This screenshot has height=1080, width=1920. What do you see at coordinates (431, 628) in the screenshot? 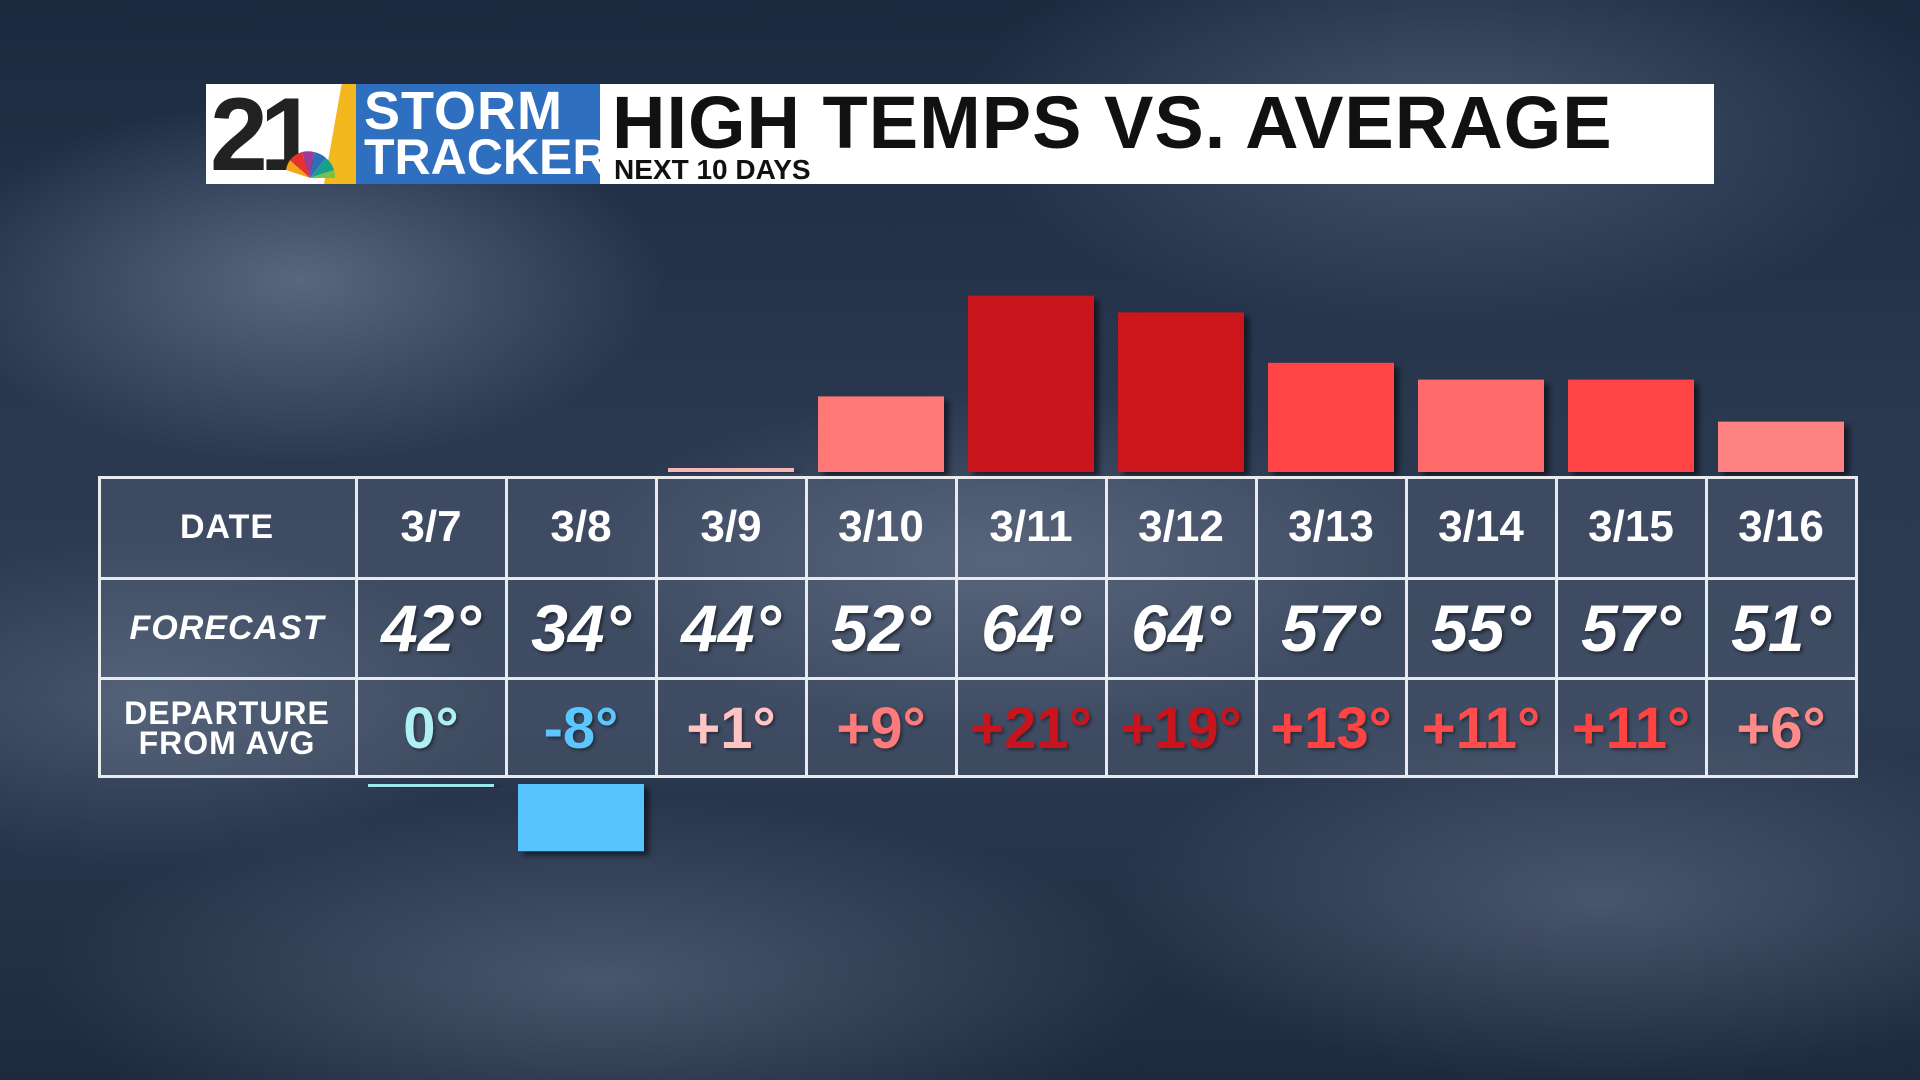
I see `forecast-temp-cell: 42°` at bounding box center [431, 628].